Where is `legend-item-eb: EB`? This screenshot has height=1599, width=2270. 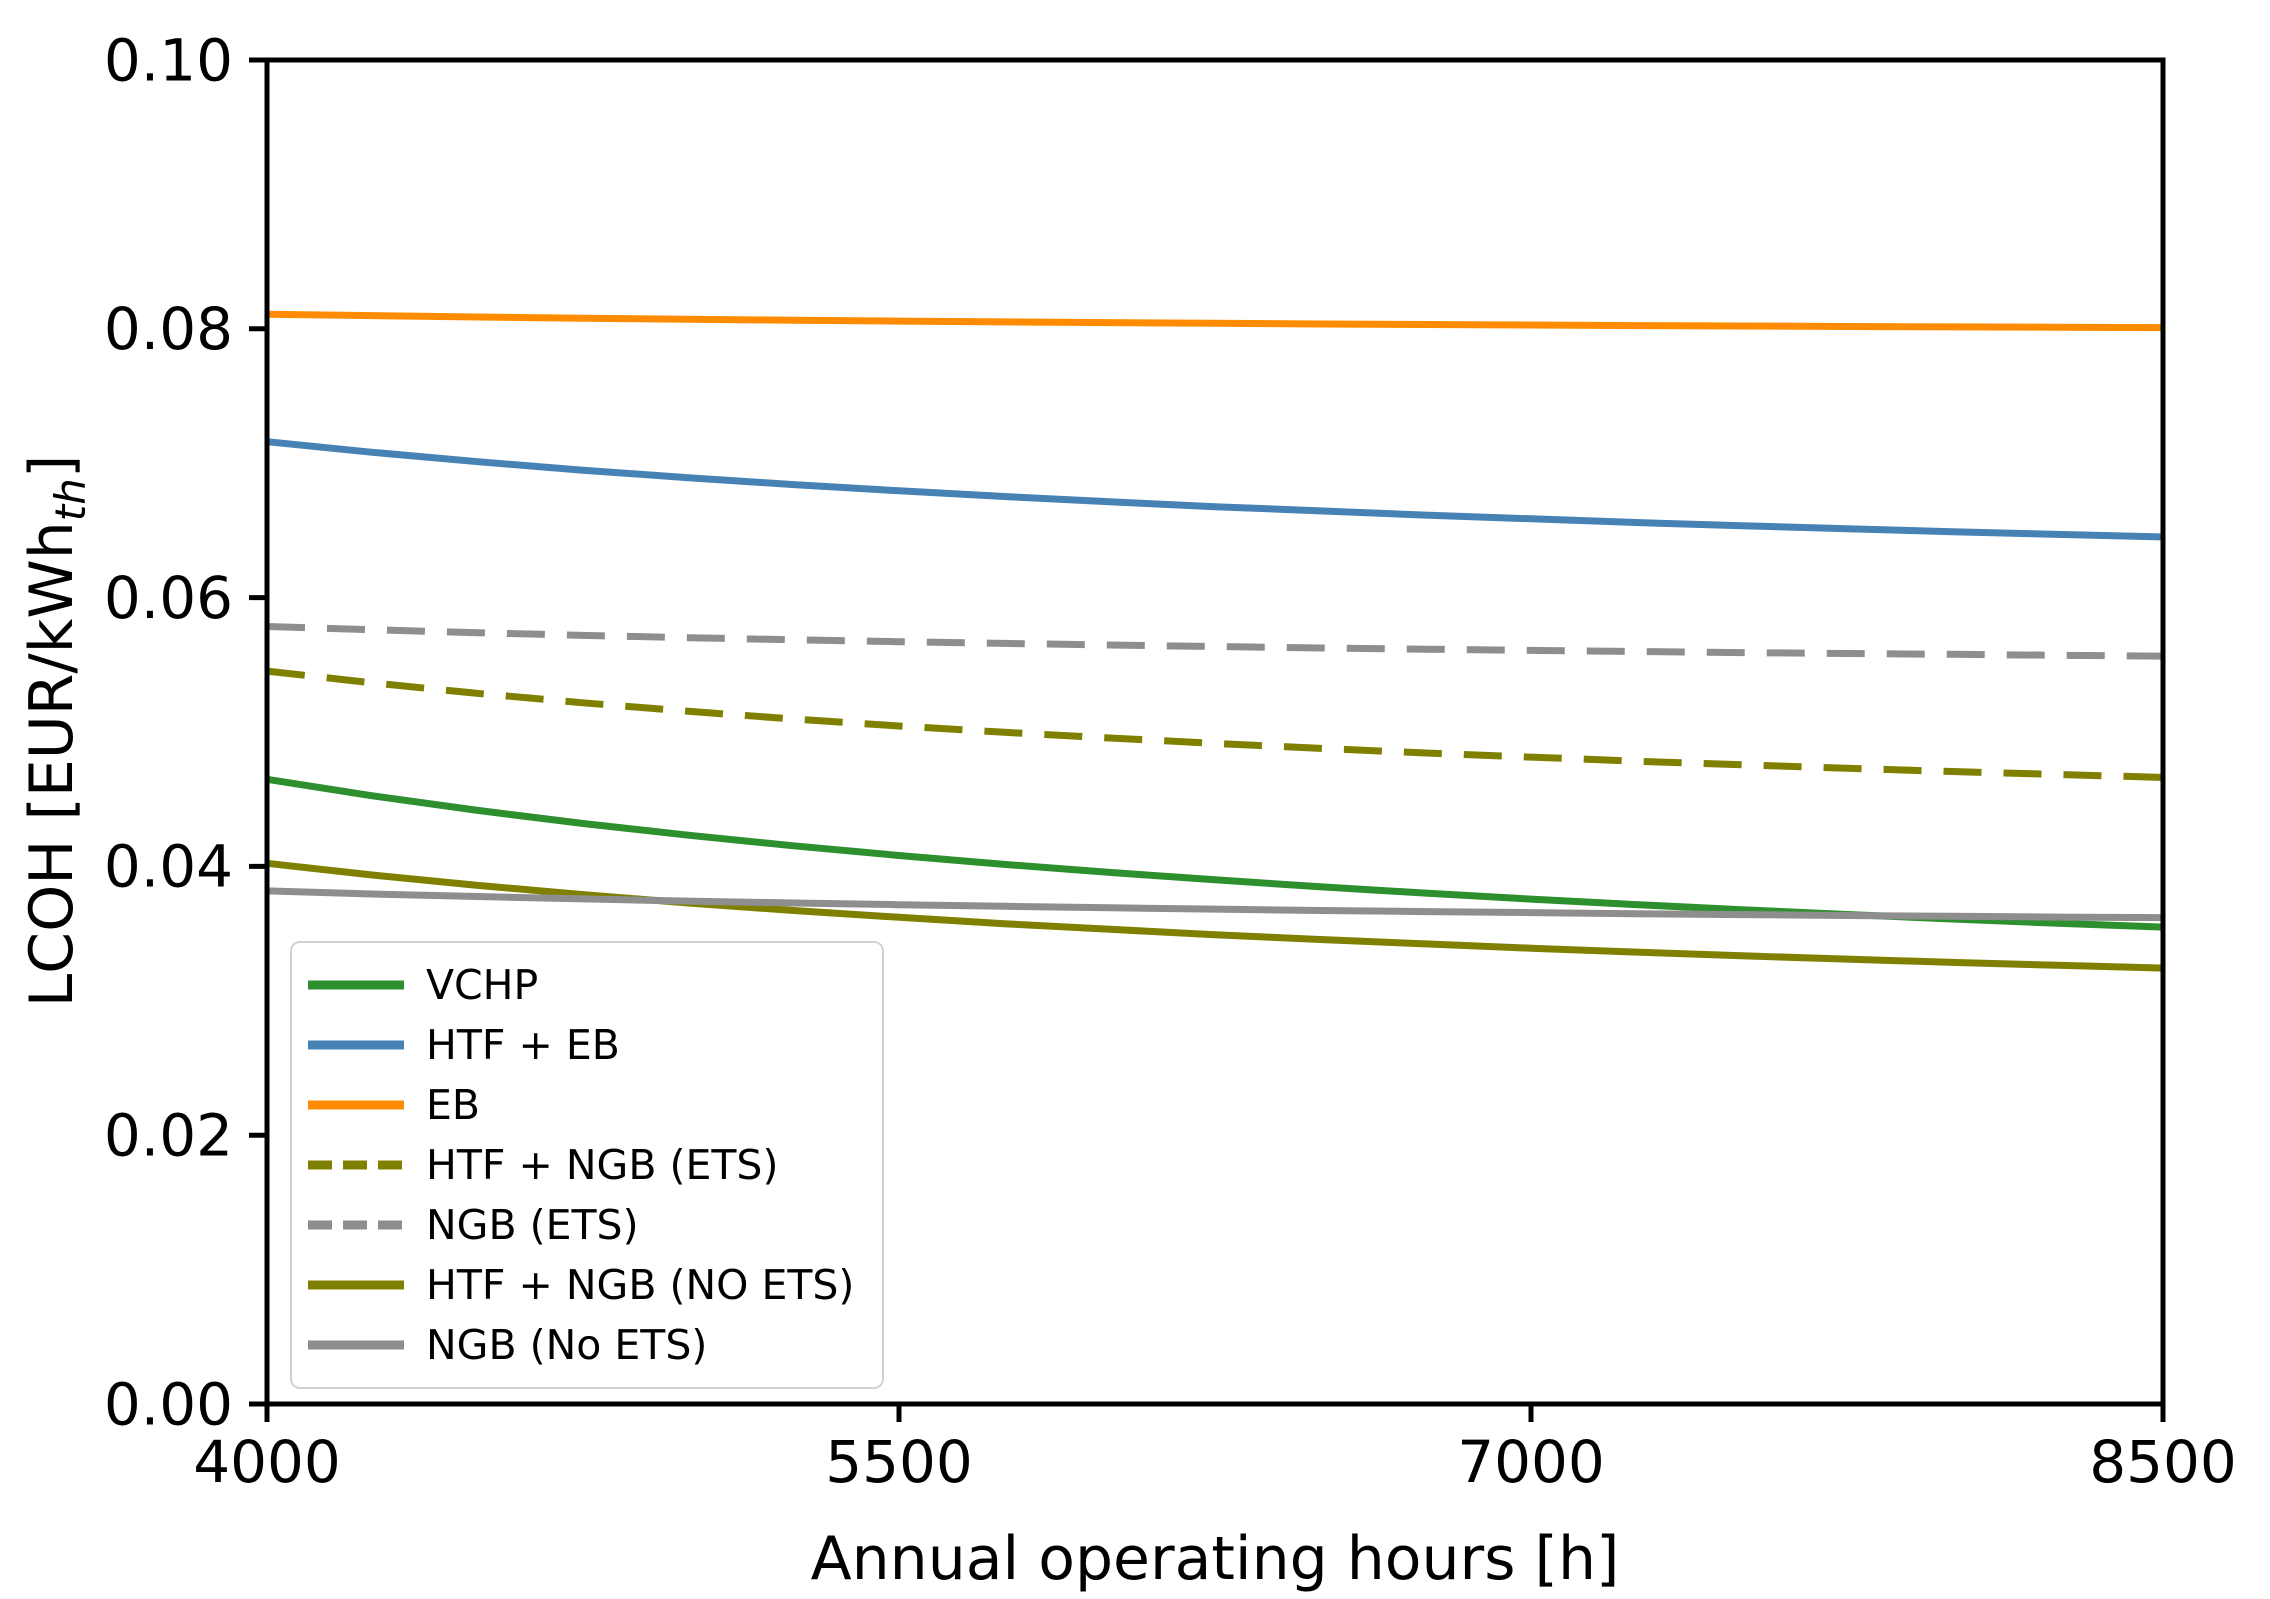
legend-item-eb: EB is located at coordinates (590, 1105).